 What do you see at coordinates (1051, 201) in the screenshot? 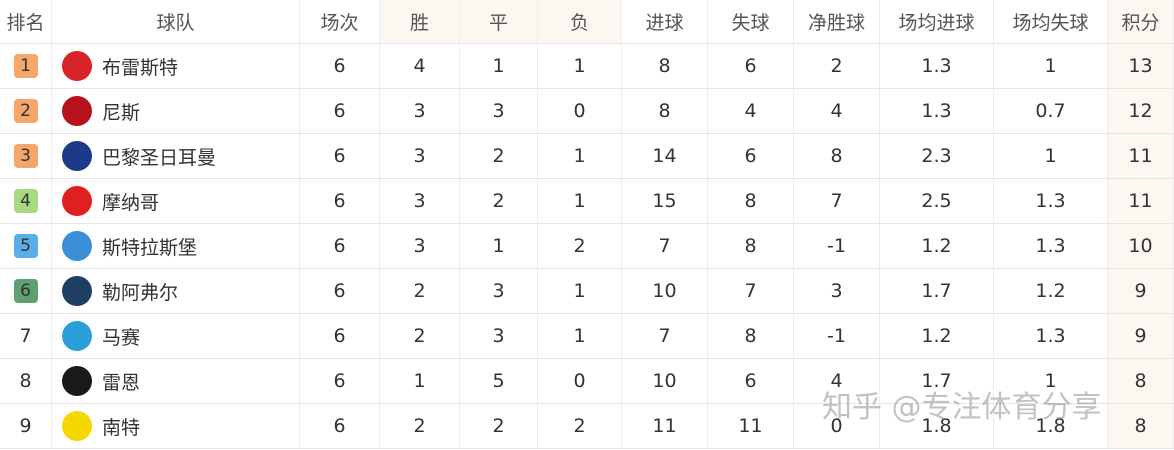
I see `table-cell: 1.3` at bounding box center [1051, 201].